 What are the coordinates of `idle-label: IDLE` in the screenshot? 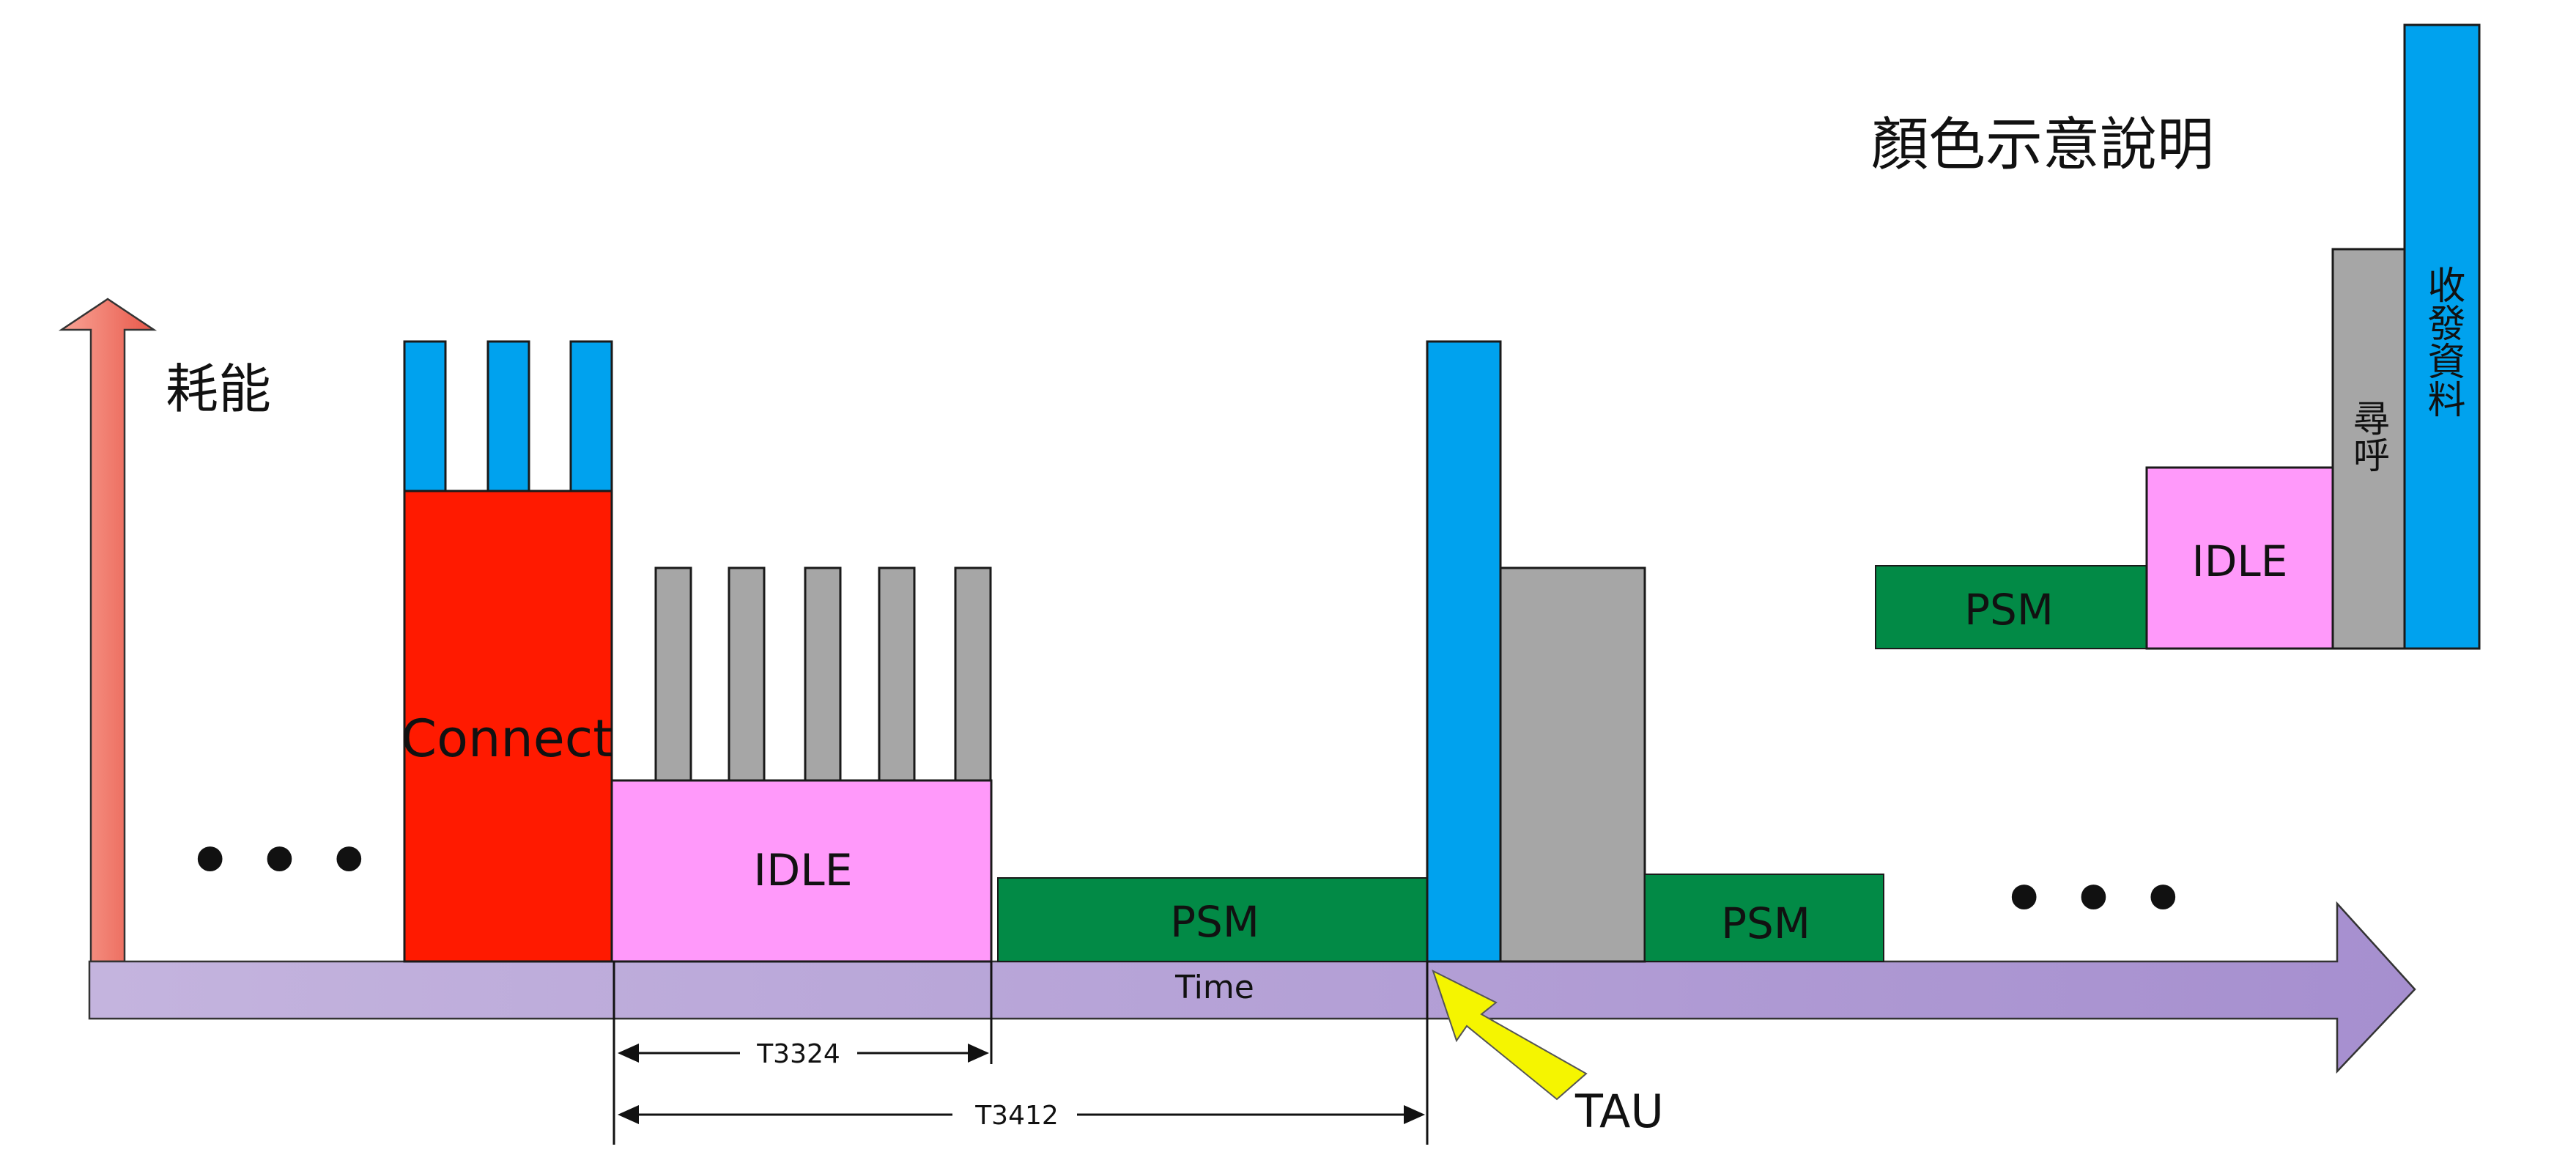 It's located at (802, 871).